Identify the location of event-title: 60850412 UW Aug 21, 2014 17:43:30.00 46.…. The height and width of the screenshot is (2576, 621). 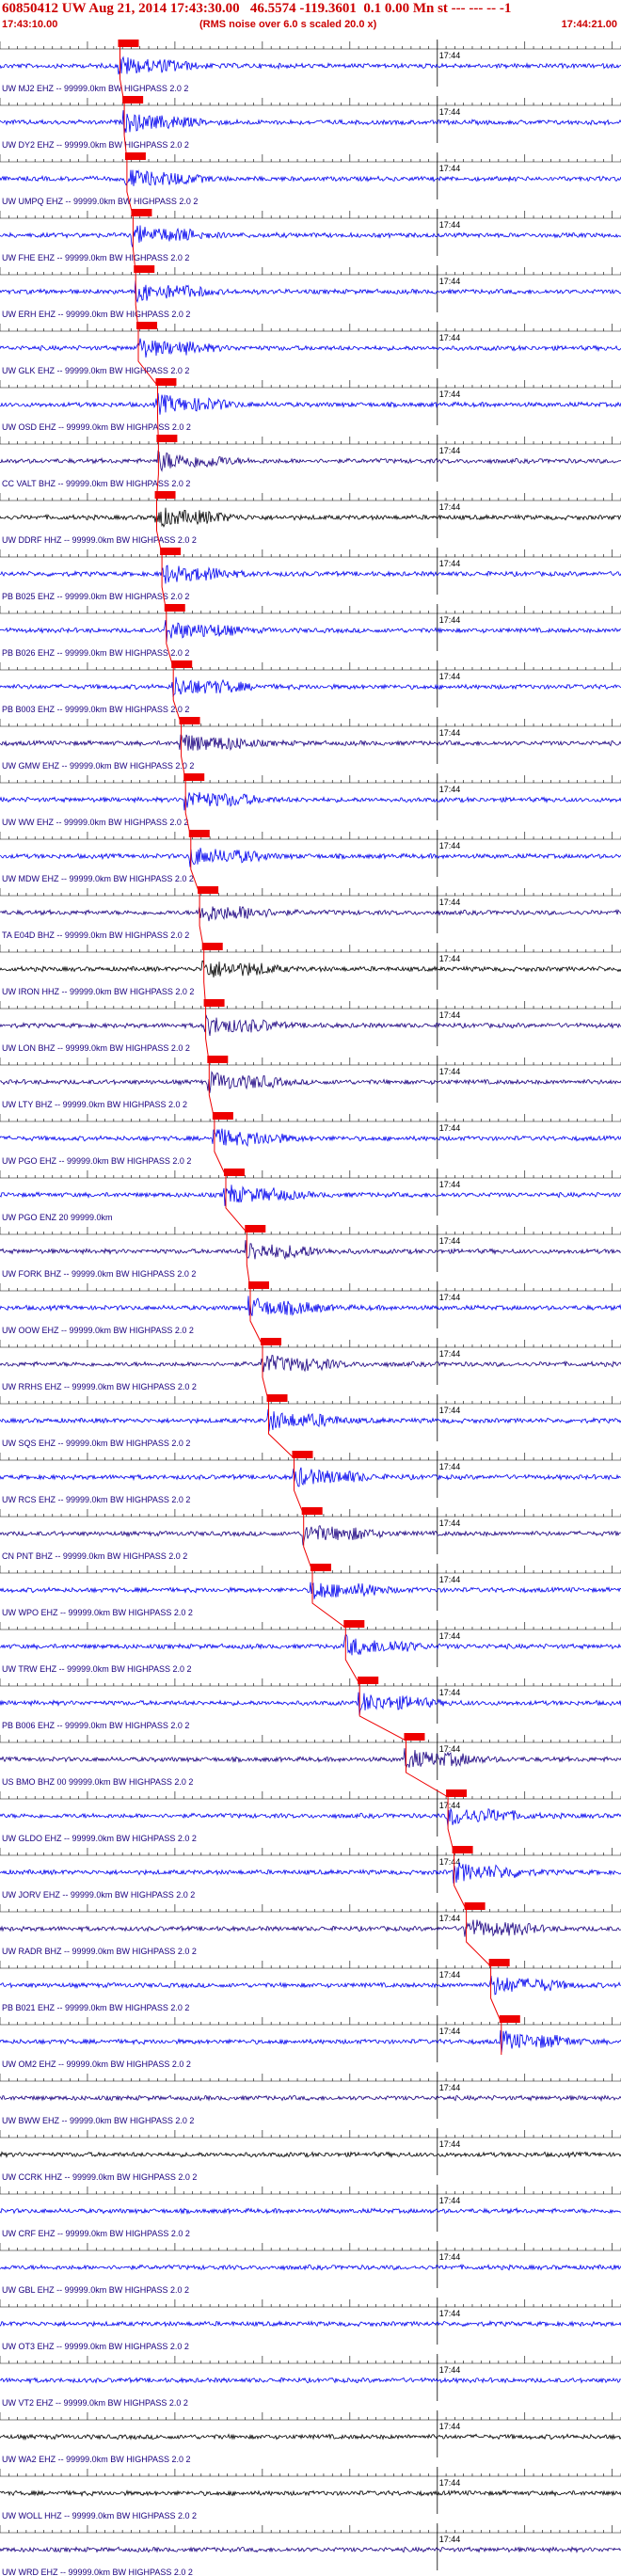
(257, 8).